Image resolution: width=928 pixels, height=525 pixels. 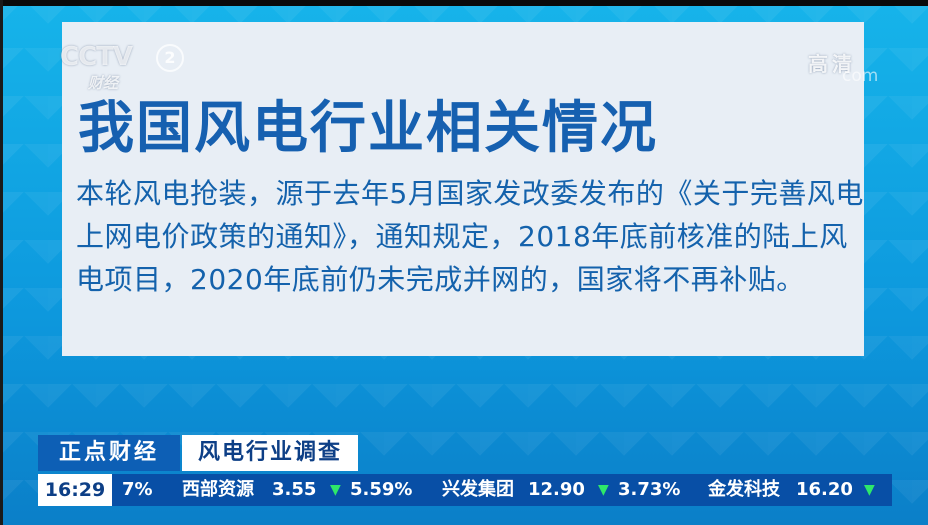 I want to click on stock-name: 西部资源, so click(x=218, y=489).